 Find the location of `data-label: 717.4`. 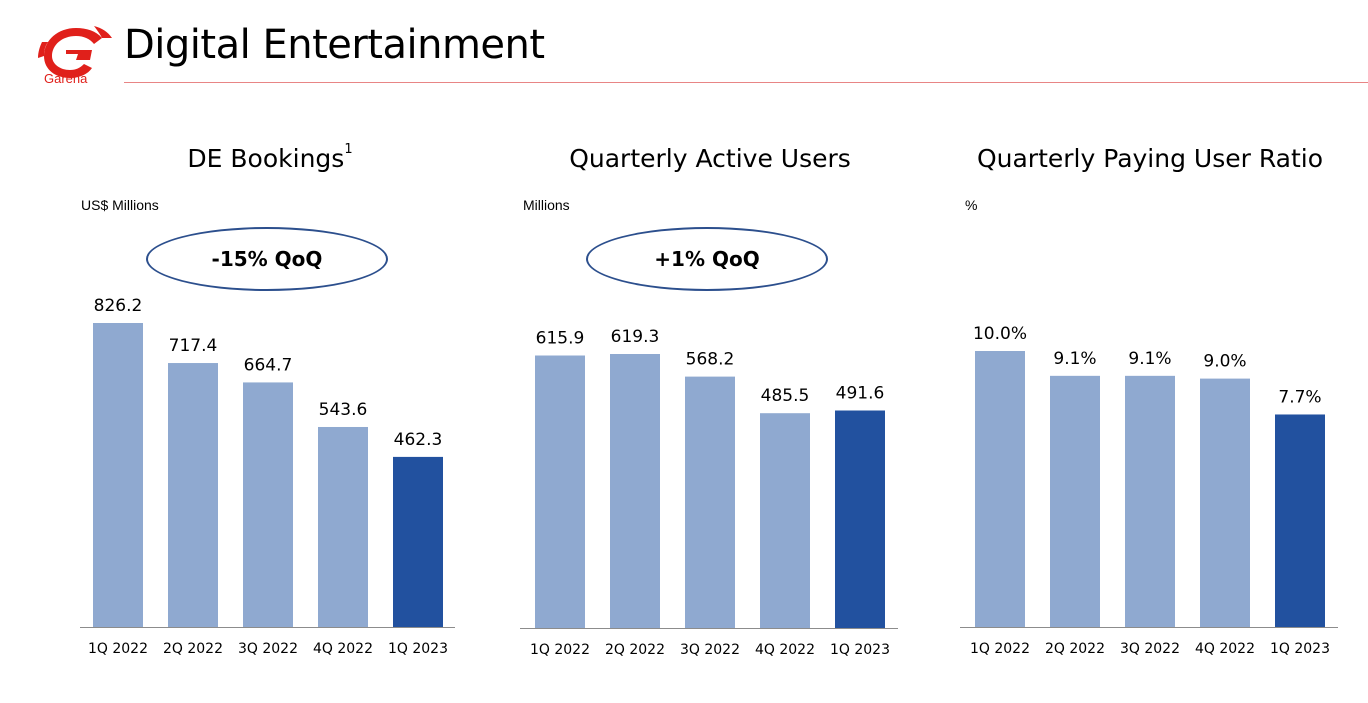

data-label: 717.4 is located at coordinates (193, 346).